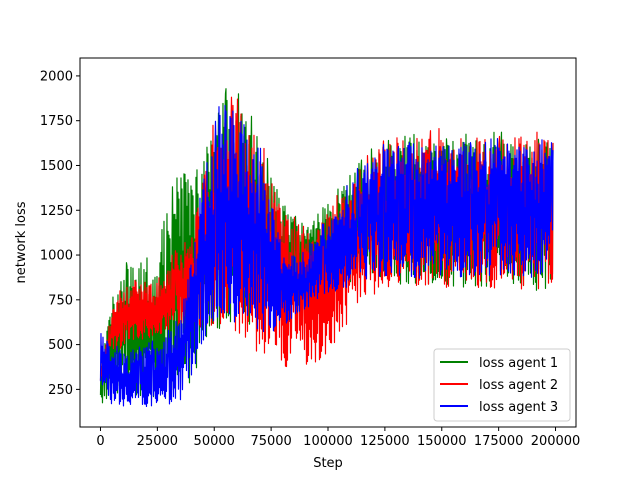 This screenshot has width=640, height=480. I want to click on legend-label-agent-1: loss agent 1, so click(518, 363).